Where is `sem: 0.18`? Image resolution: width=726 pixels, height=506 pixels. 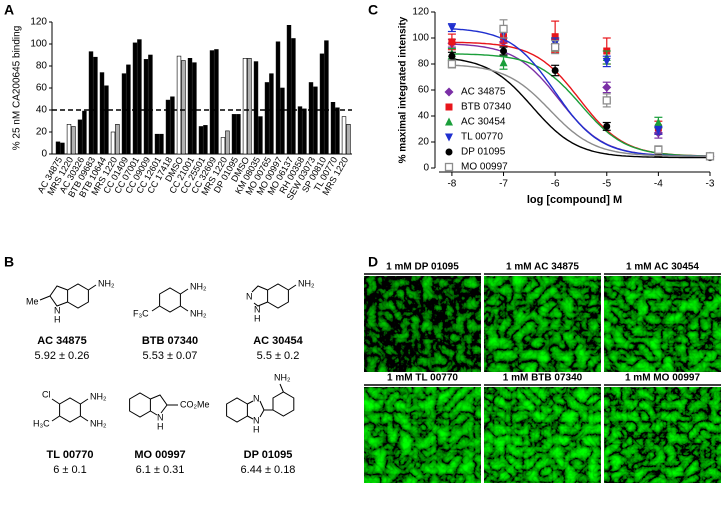 sem: 0.18 is located at coordinates (284, 470).